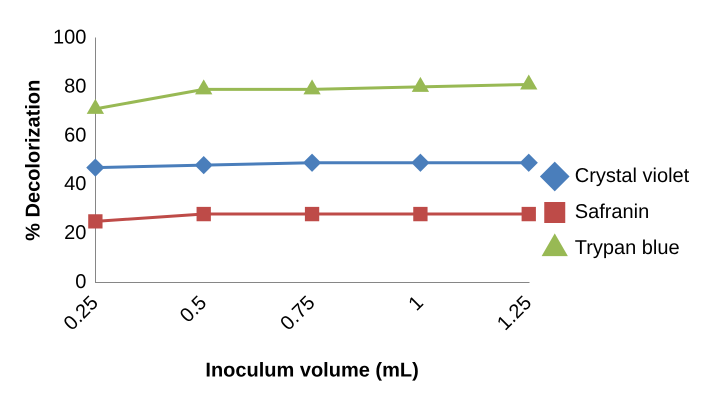 Image resolution: width=727 pixels, height=405 pixels. Describe the element at coordinates (80, 282) in the screenshot. I see `y-tick-label: 0` at that location.